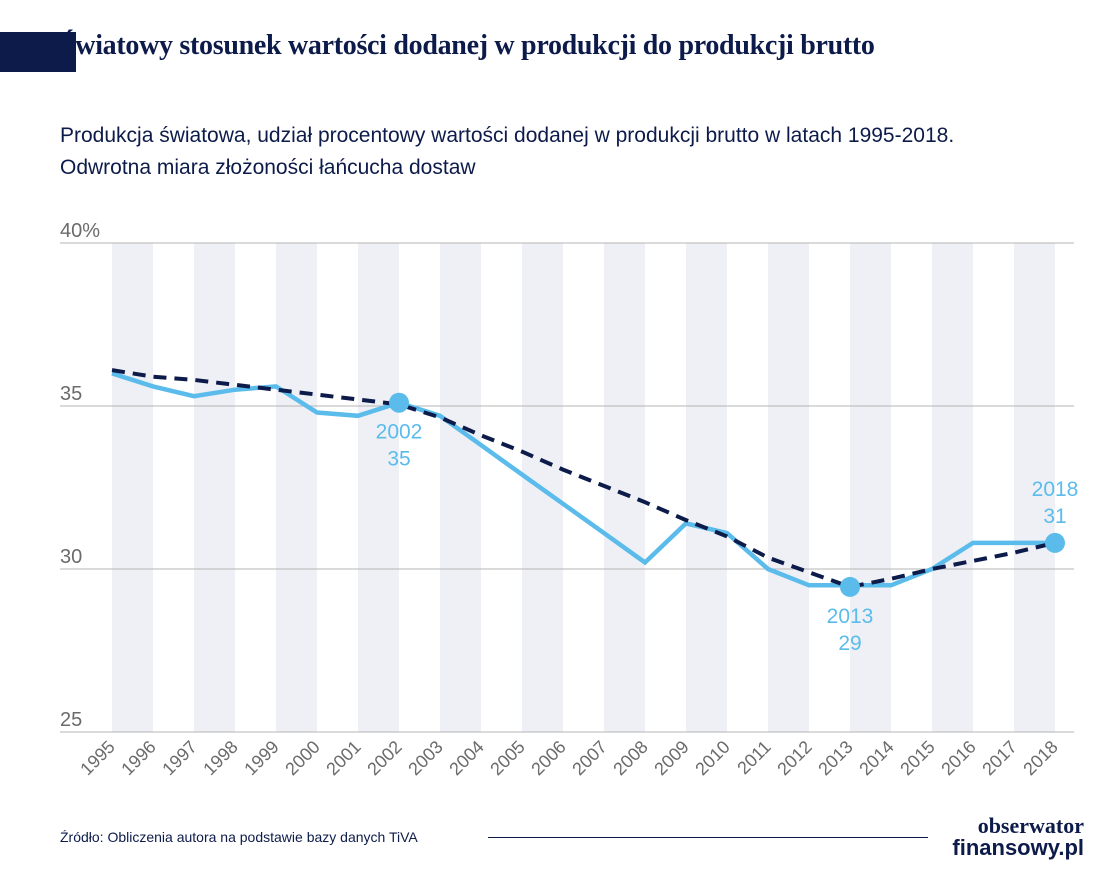 Image resolution: width=1120 pixels, height=880 pixels. I want to click on x-tick-label: 2013, so click(835, 758).